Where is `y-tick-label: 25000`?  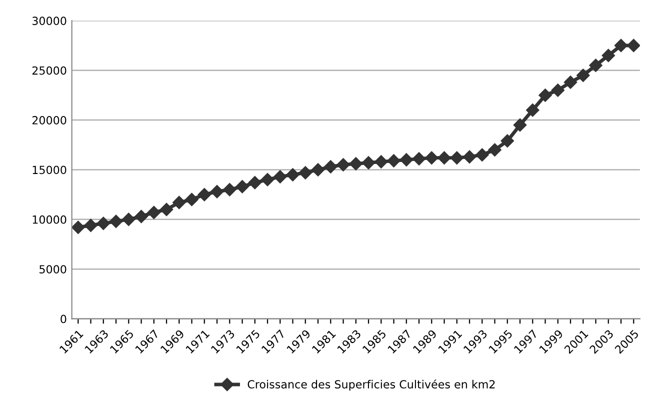 y-tick-label: 25000 is located at coordinates (49, 70).